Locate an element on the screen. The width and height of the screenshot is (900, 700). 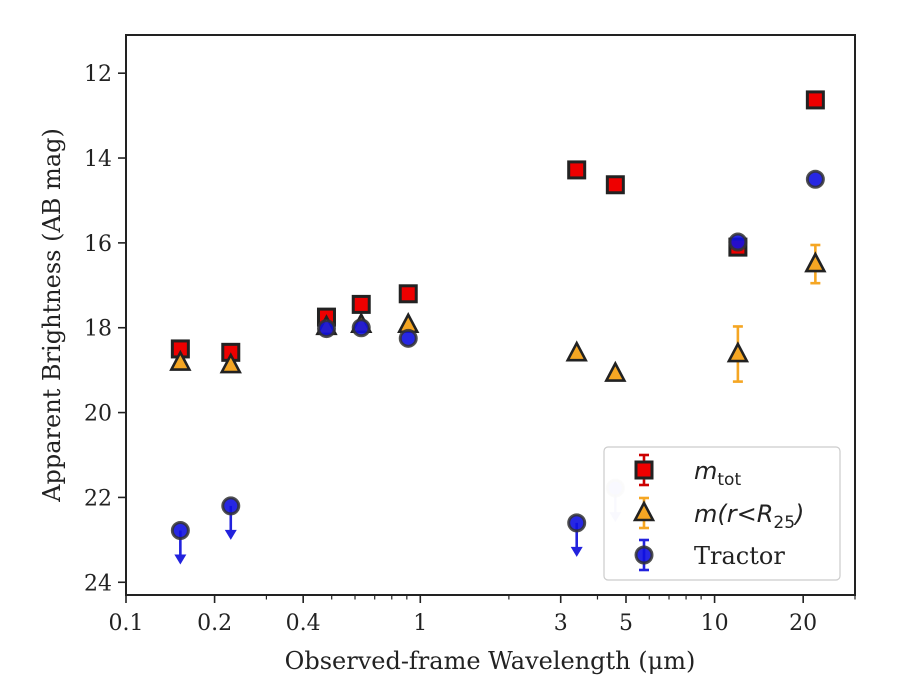
x-tick-label: 1 is located at coordinates (420, 623).